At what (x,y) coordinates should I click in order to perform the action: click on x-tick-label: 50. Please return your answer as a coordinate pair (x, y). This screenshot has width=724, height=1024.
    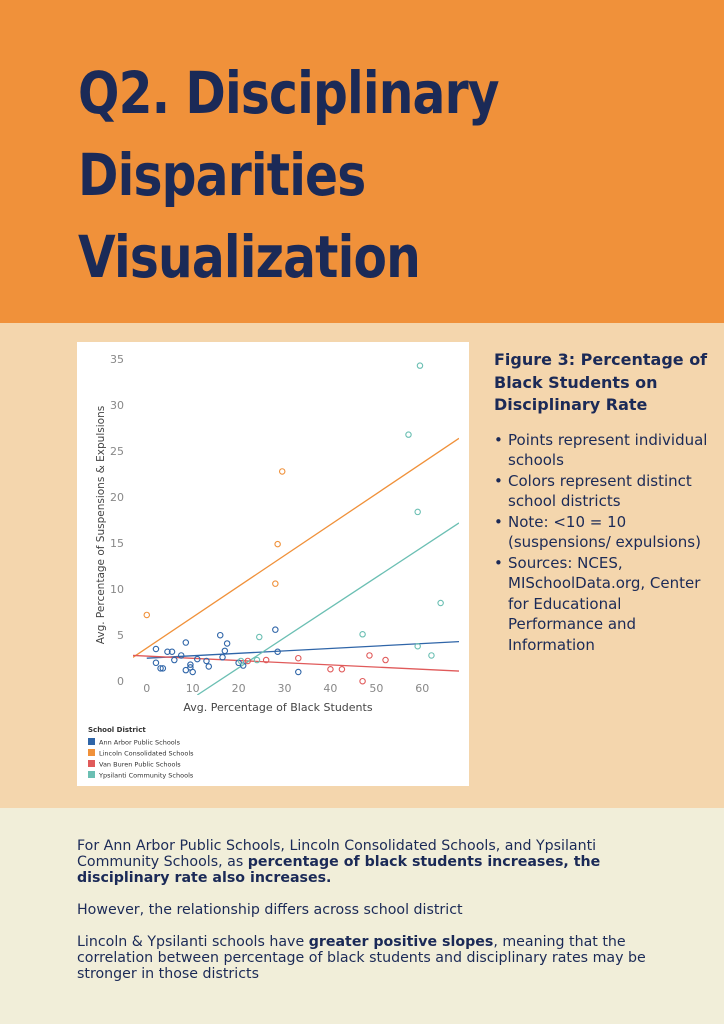
    Looking at the image, I should click on (376, 688).